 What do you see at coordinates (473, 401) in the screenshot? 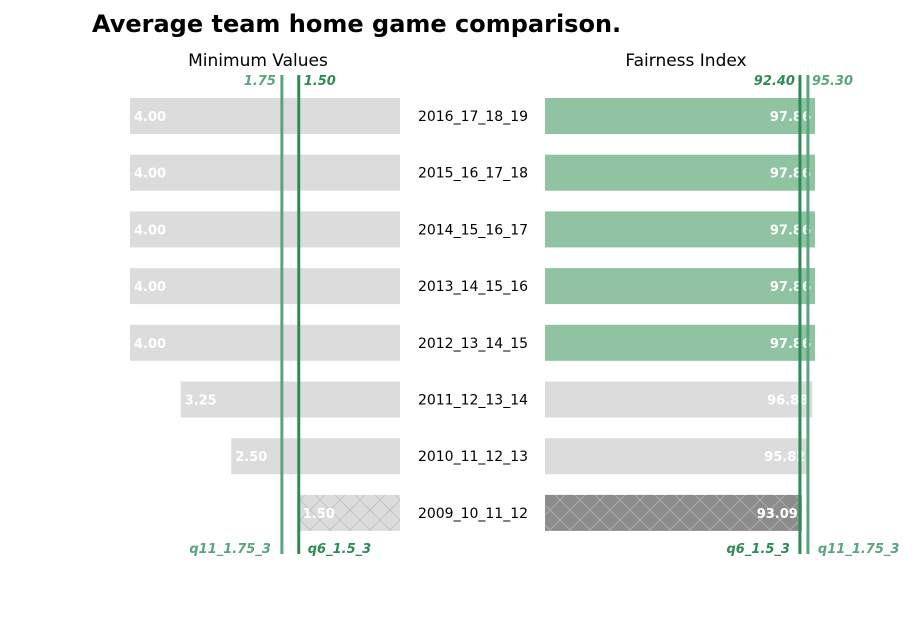
I see `category-label: 2011_12_13_14` at bounding box center [473, 401].